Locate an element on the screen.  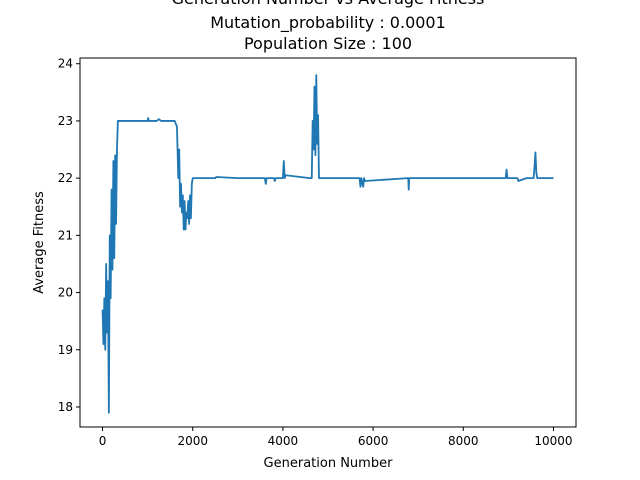
chart-title-line-1: Generation Number vs Average Fitness is located at coordinates (328, 4).